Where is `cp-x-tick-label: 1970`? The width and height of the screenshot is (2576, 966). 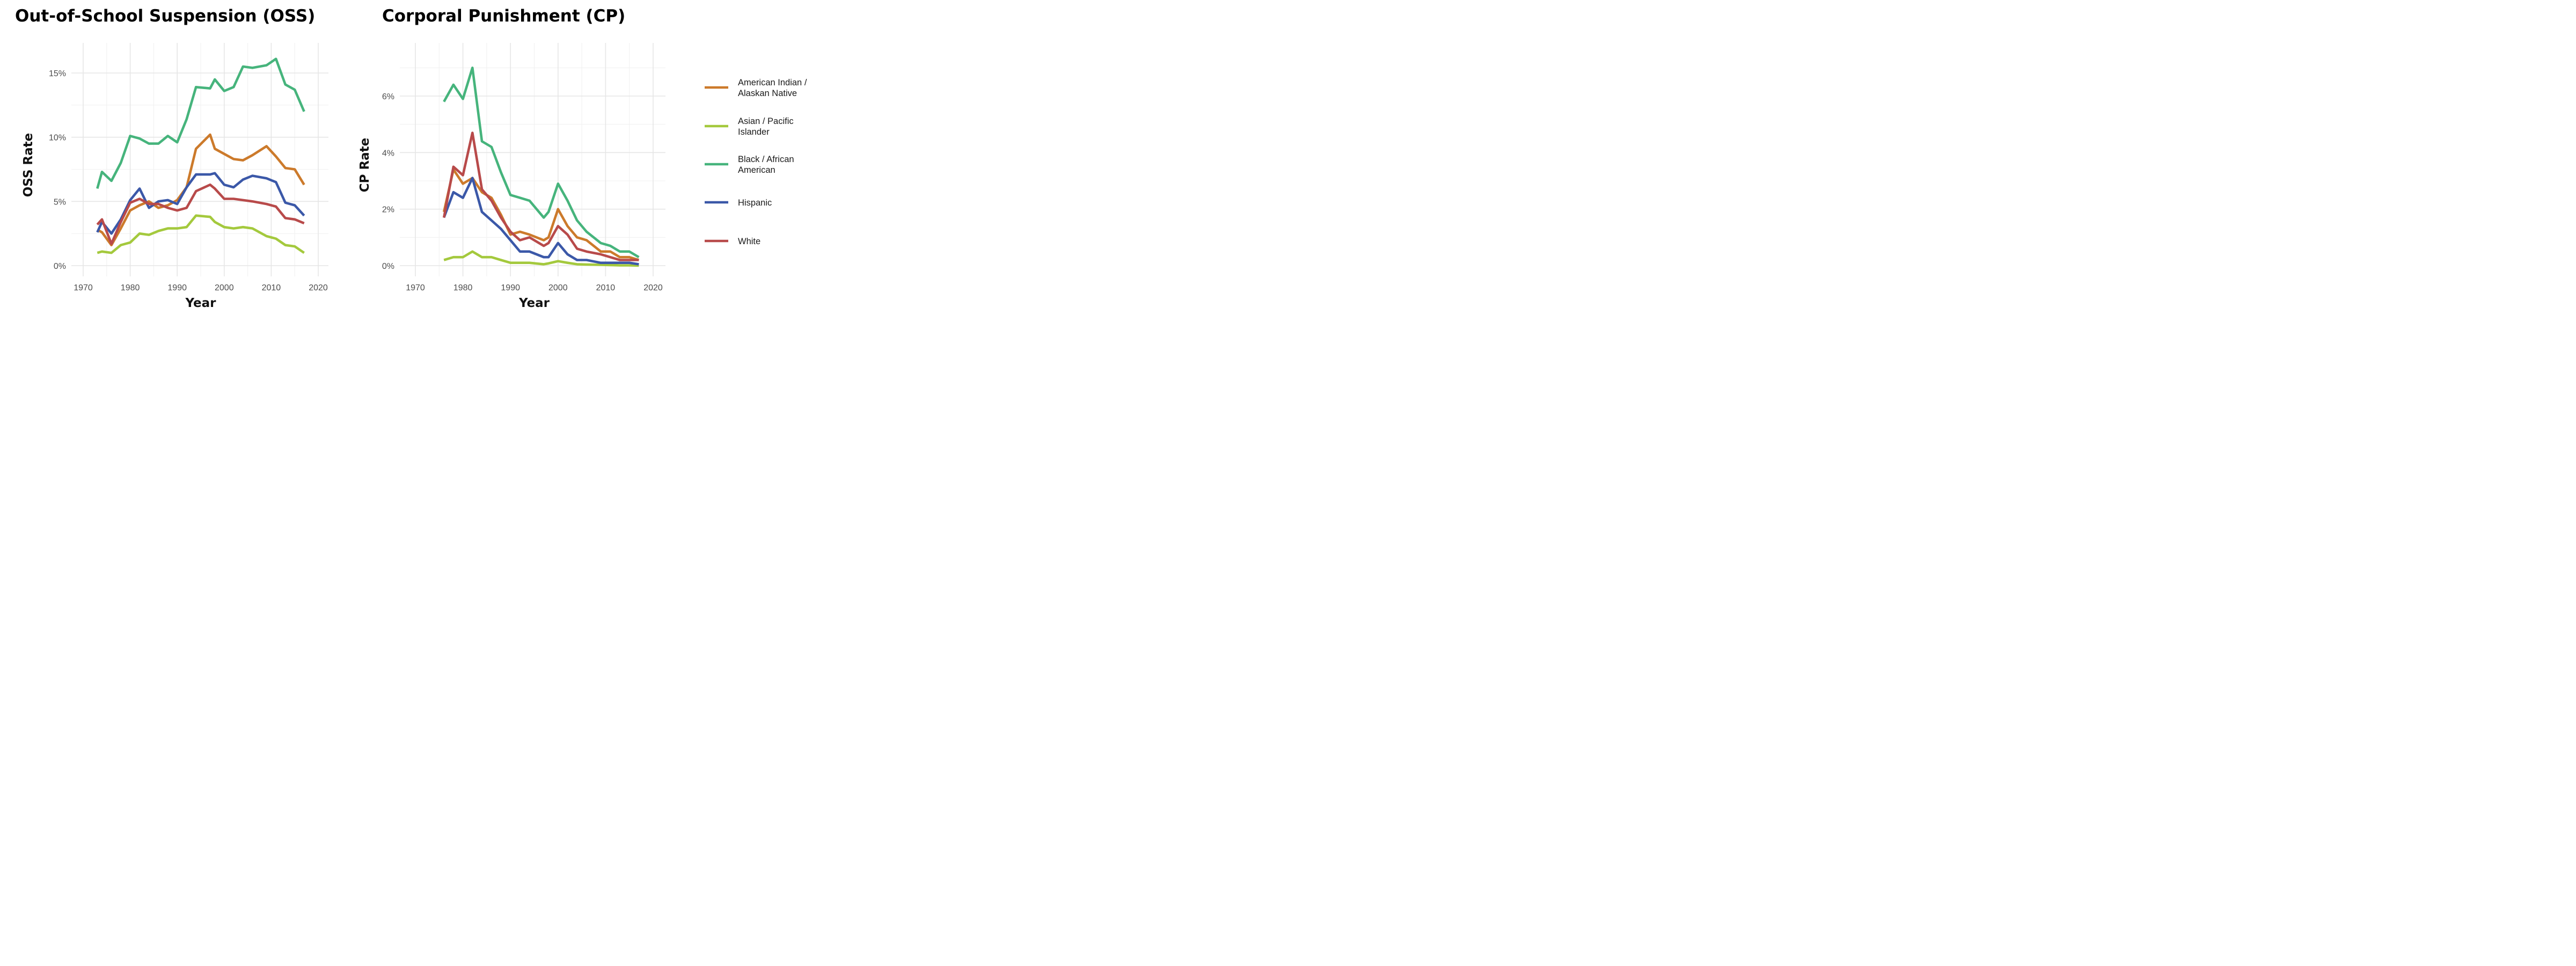
cp-x-tick-label: 1970 is located at coordinates (415, 287).